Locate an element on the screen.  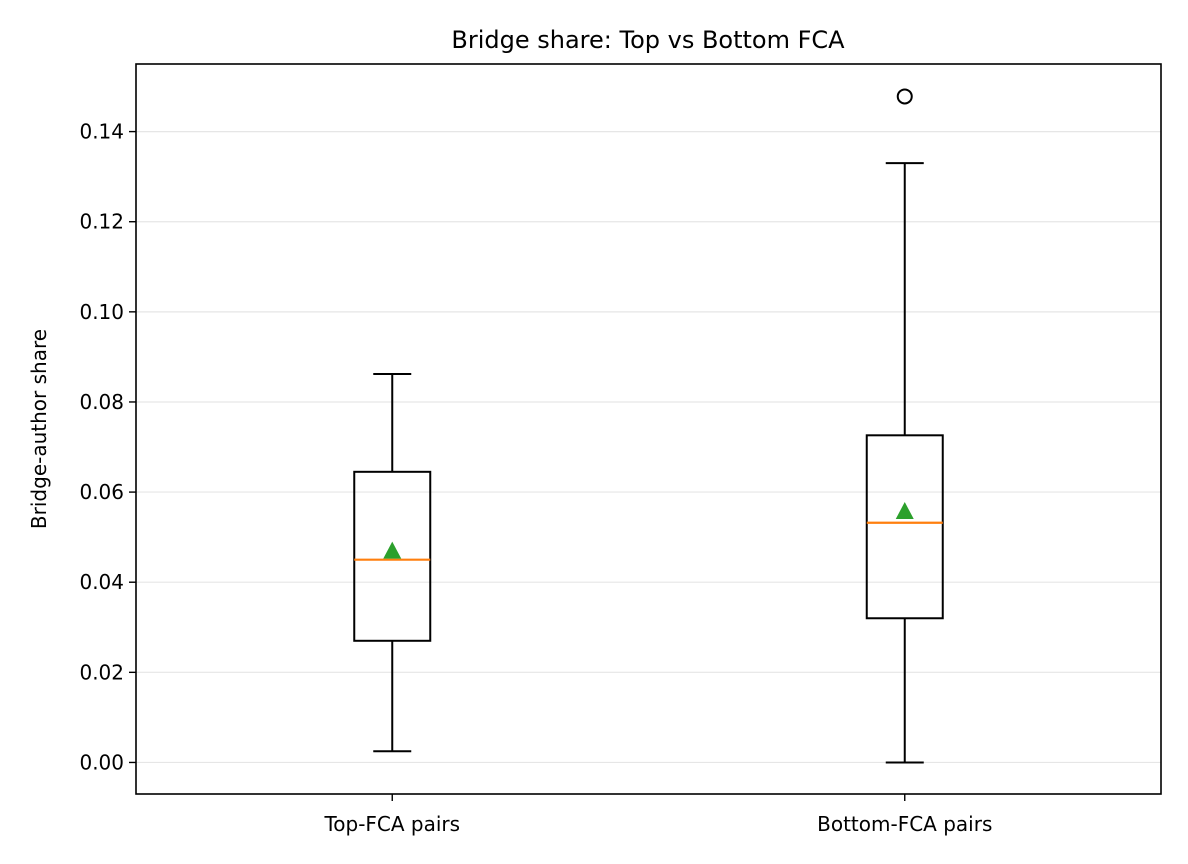
y-tick-label: 0.06 is located at coordinates (101, 492).